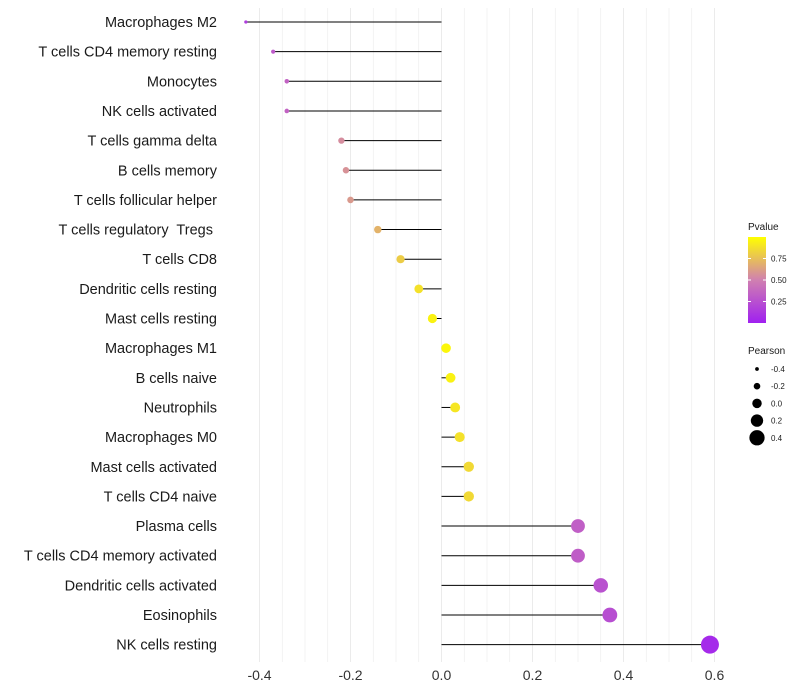 The width and height of the screenshot is (800, 700). Describe the element at coordinates (779, 302) in the screenshot. I see `pvalue-tick-label: 0.25` at that location.